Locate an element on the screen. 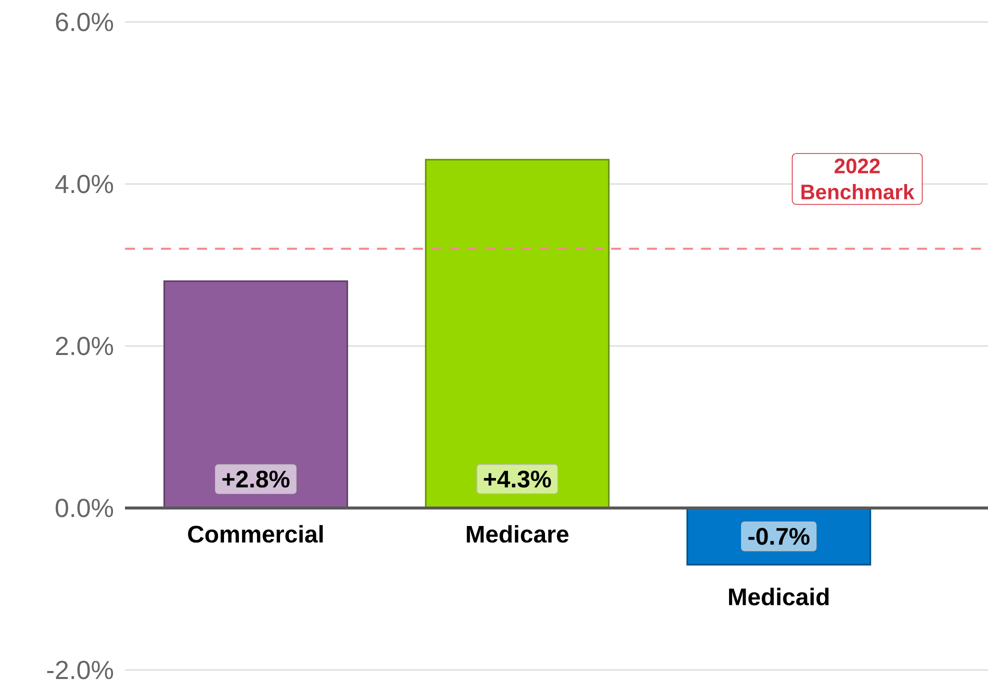 The width and height of the screenshot is (988, 687). y-tick-label: 4.0% is located at coordinates (84, 184).